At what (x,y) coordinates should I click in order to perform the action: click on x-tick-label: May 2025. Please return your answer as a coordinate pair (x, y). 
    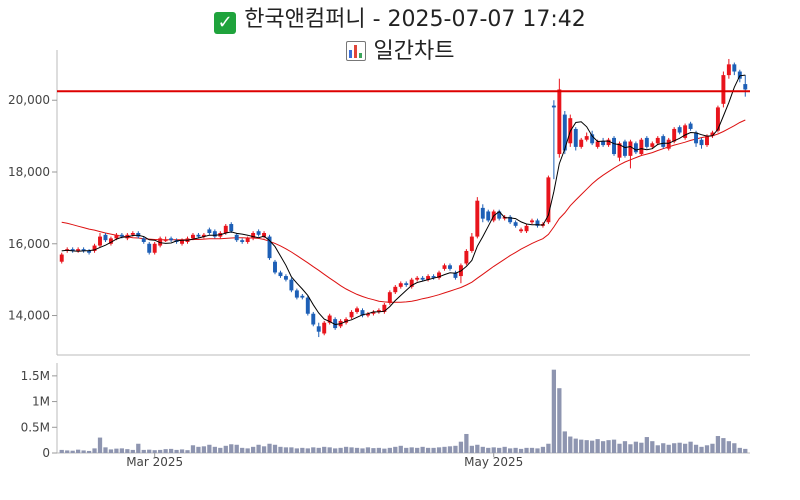
    Looking at the image, I should click on (493, 462).